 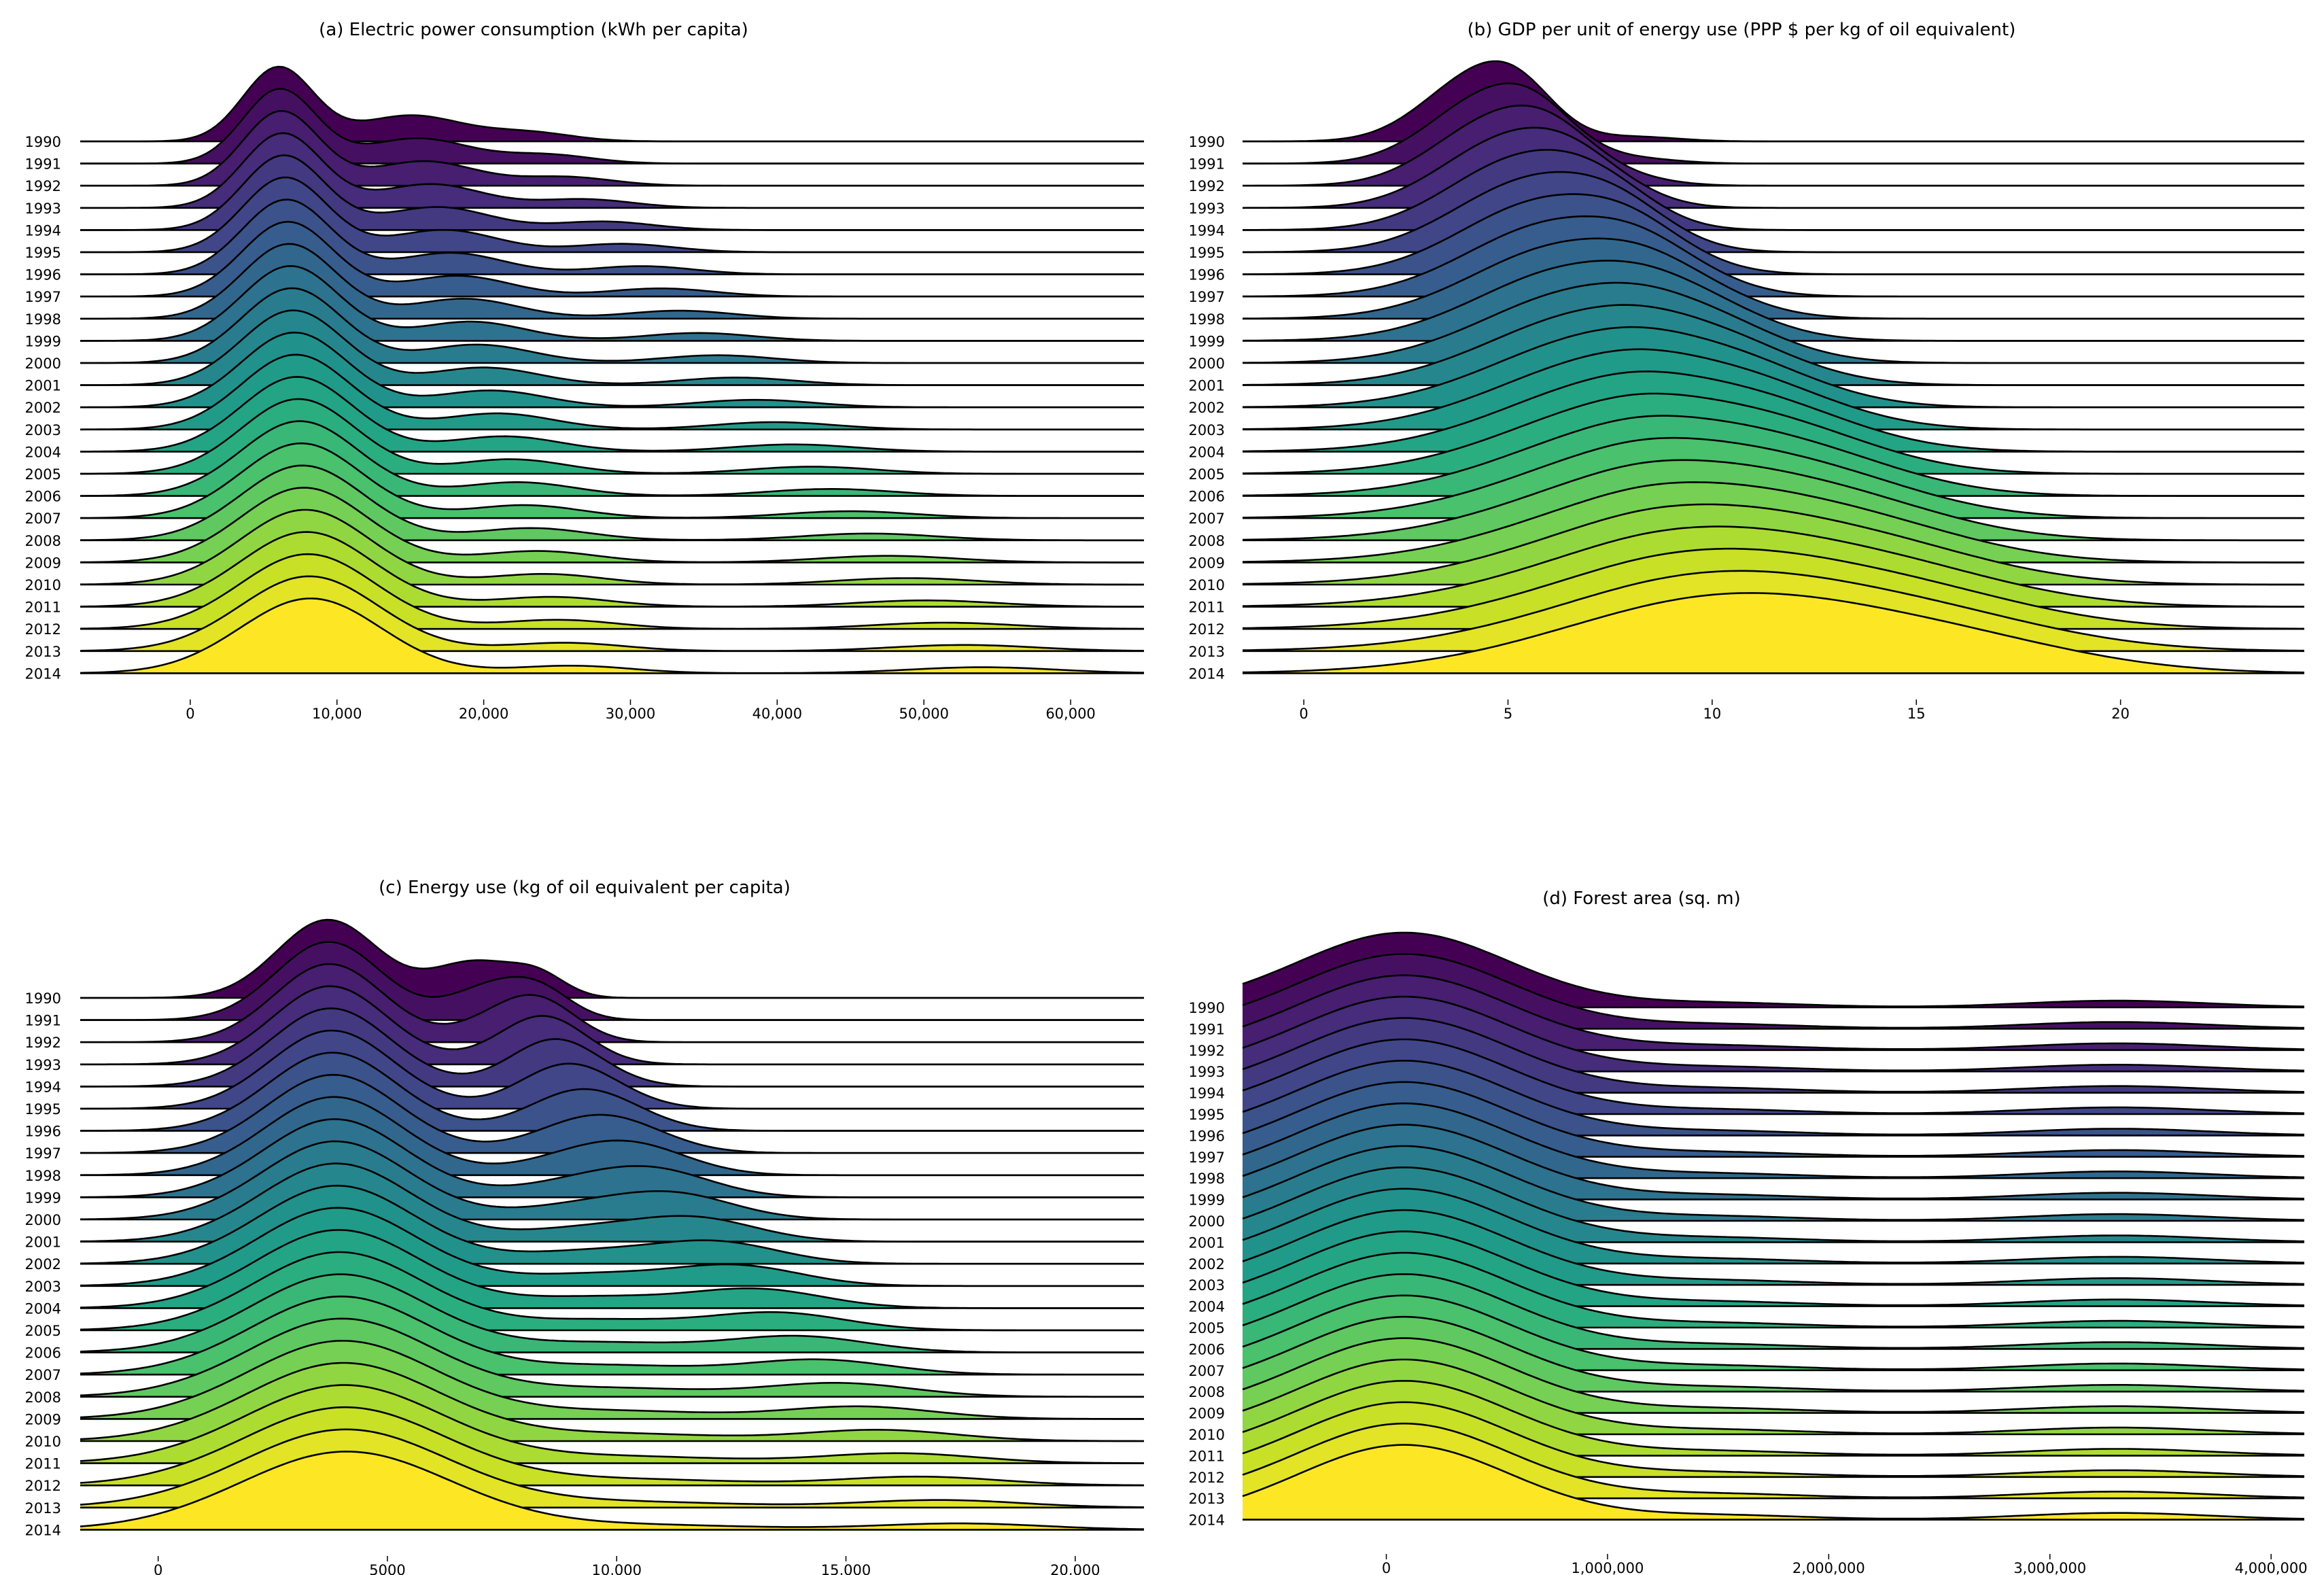 What do you see at coordinates (1075, 1568) in the screenshot?
I see `x-tick-label: 20,000` at bounding box center [1075, 1568].